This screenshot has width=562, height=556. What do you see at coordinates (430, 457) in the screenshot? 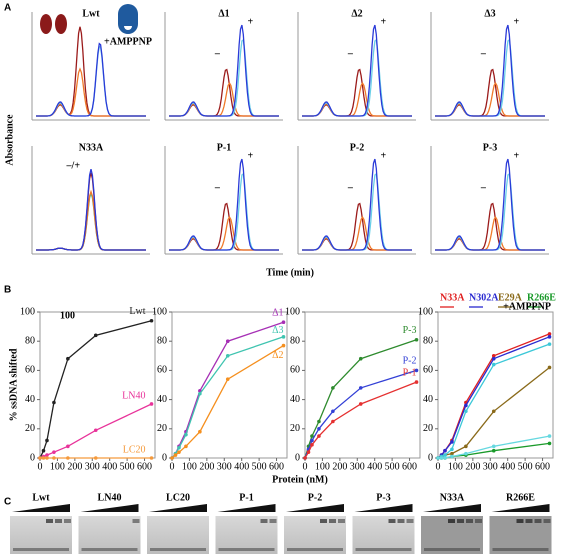
I see `y-tick-label: 0` at bounding box center [430, 457].